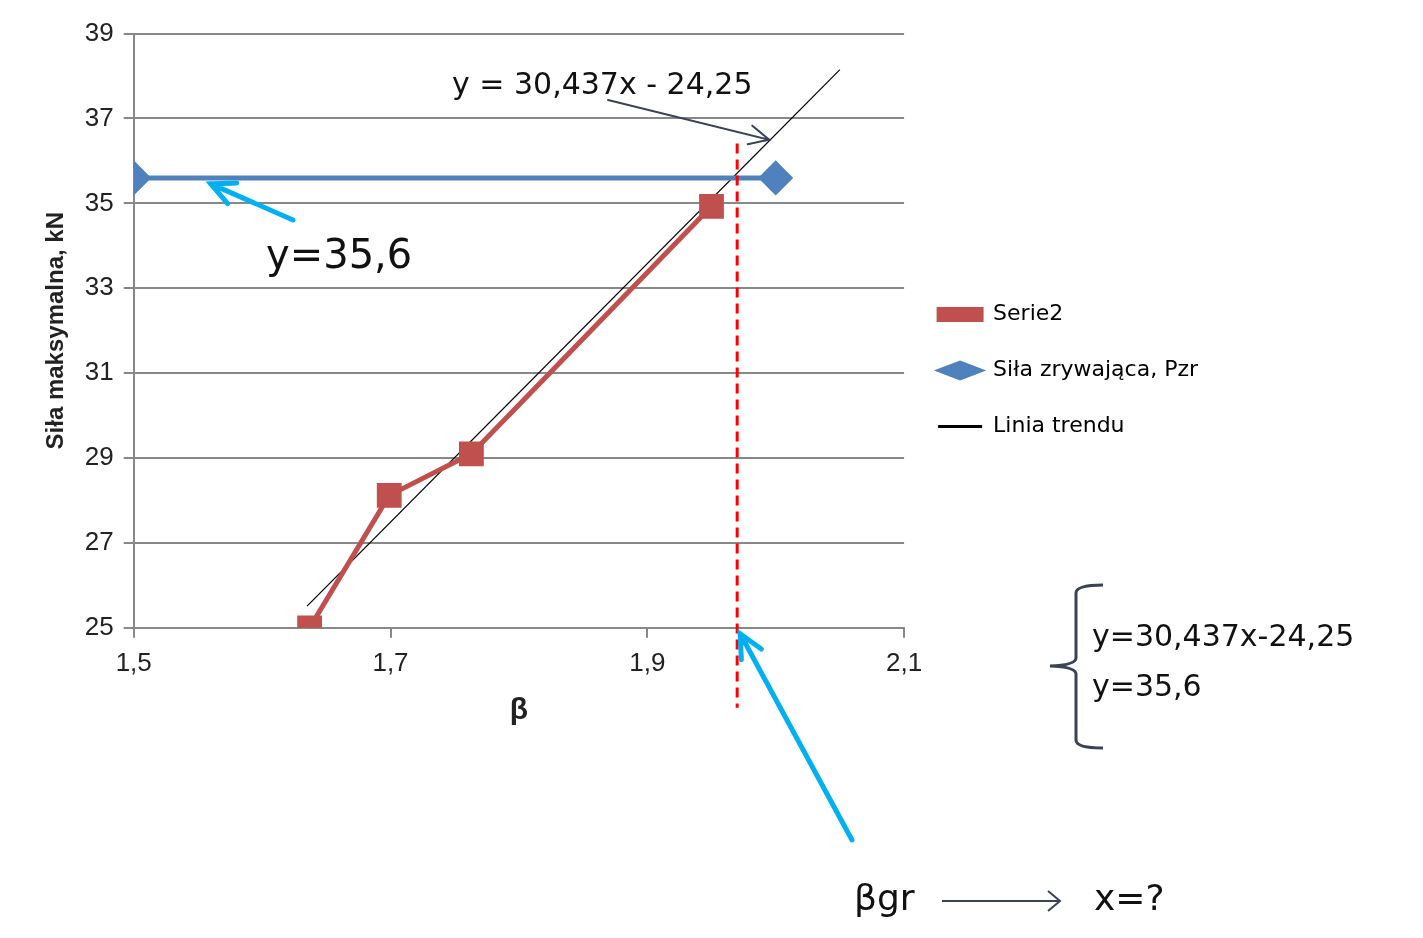 This screenshot has width=1423, height=938. Describe the element at coordinates (602, 84) in the screenshot. I see `annotation: y = 30,437x - 24,25` at that location.